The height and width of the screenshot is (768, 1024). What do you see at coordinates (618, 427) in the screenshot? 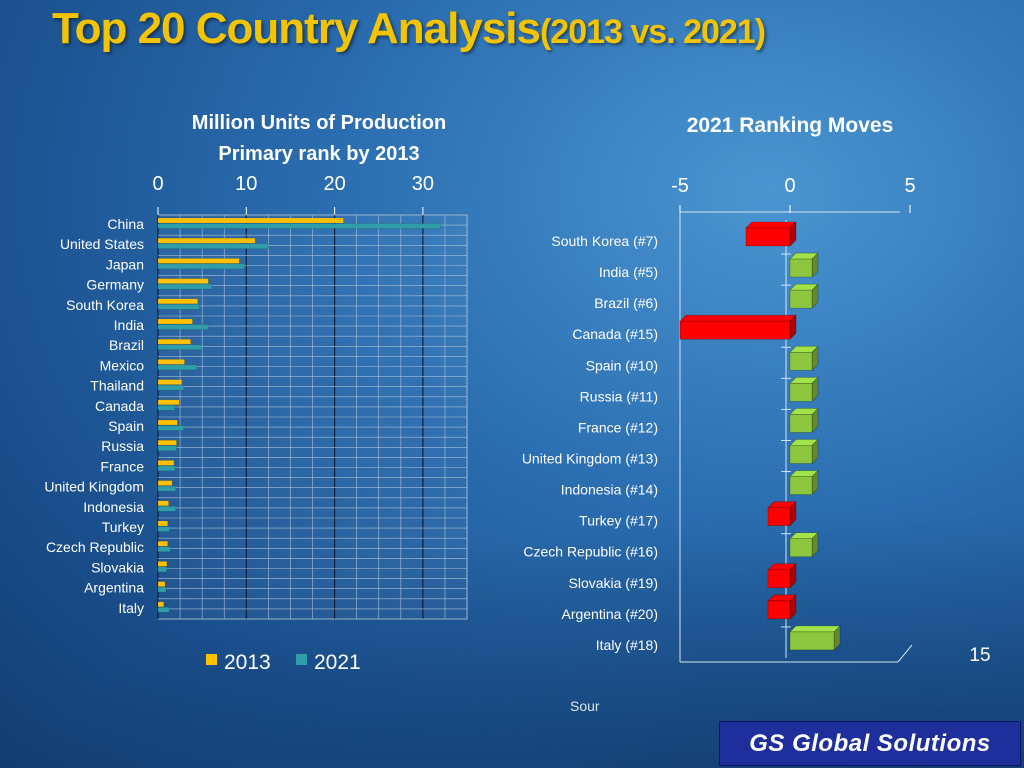
I see `ranking-category-france-12: France (#12)` at bounding box center [618, 427].